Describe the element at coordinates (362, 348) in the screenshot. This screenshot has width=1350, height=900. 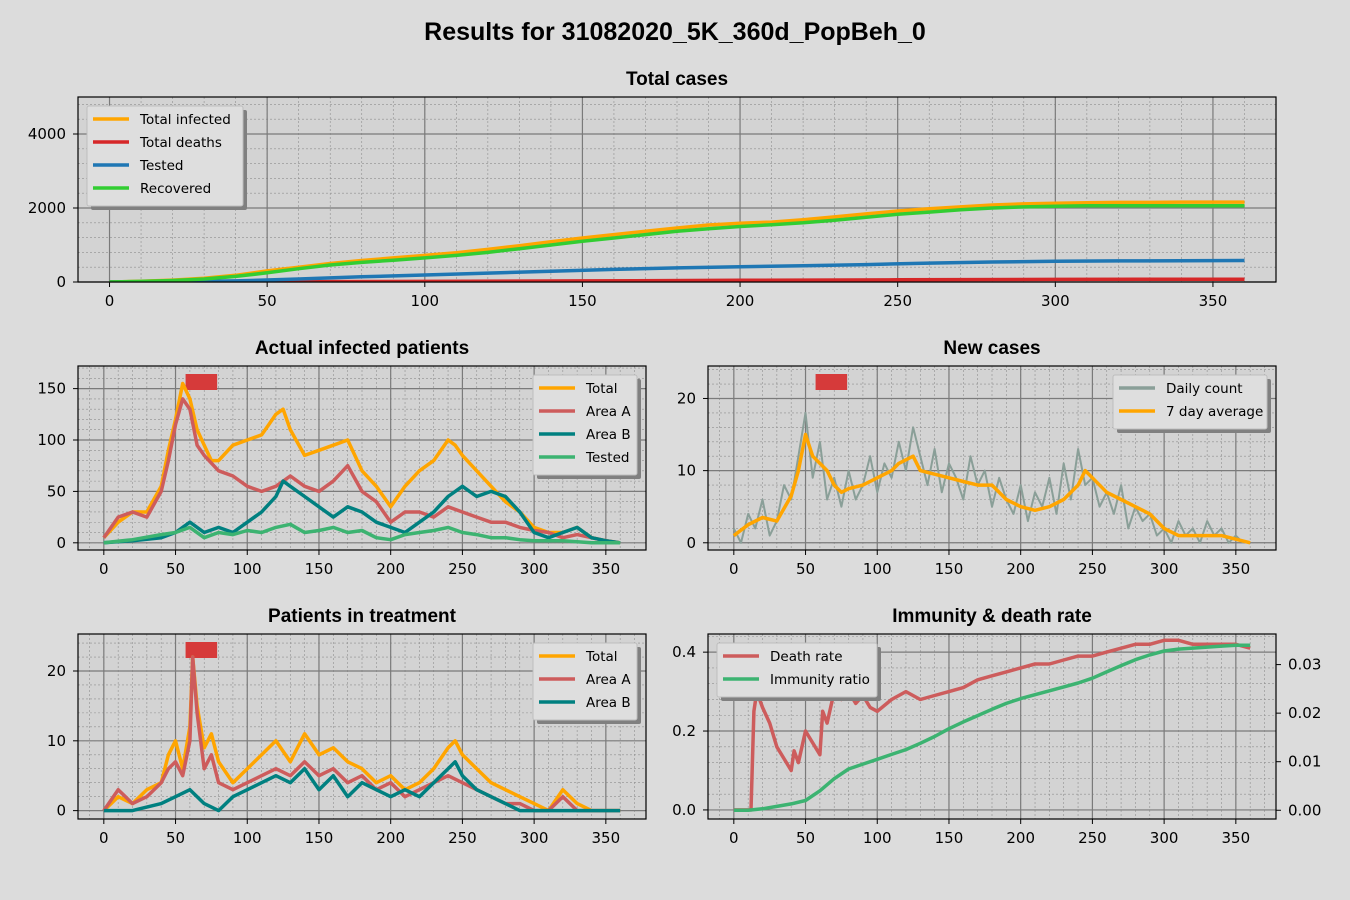
I see `chart-title: Actual infected patients` at that location.